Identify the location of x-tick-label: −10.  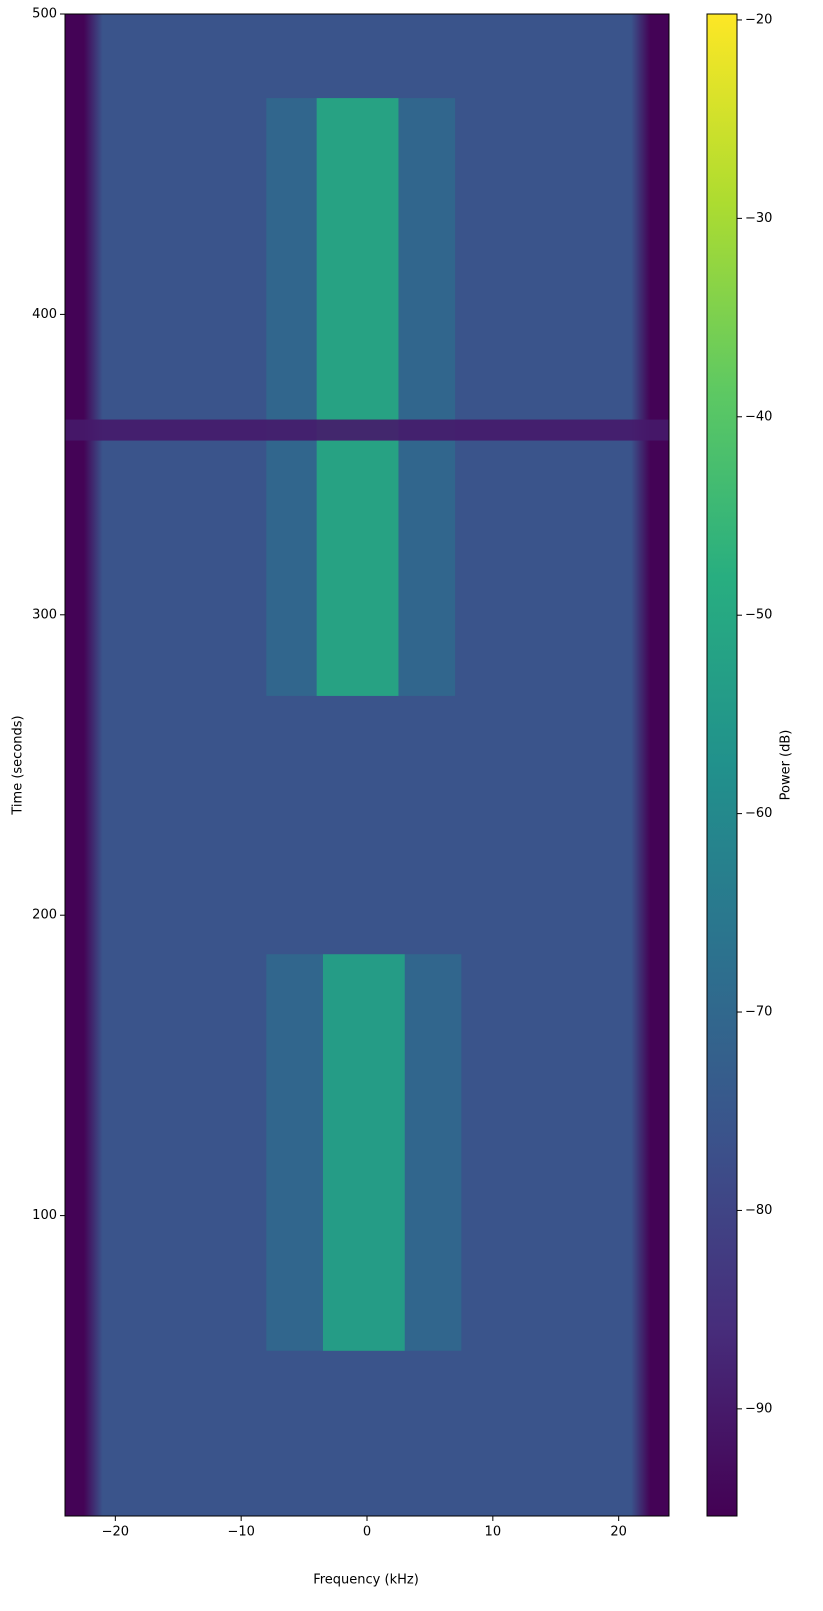
(240, 1532).